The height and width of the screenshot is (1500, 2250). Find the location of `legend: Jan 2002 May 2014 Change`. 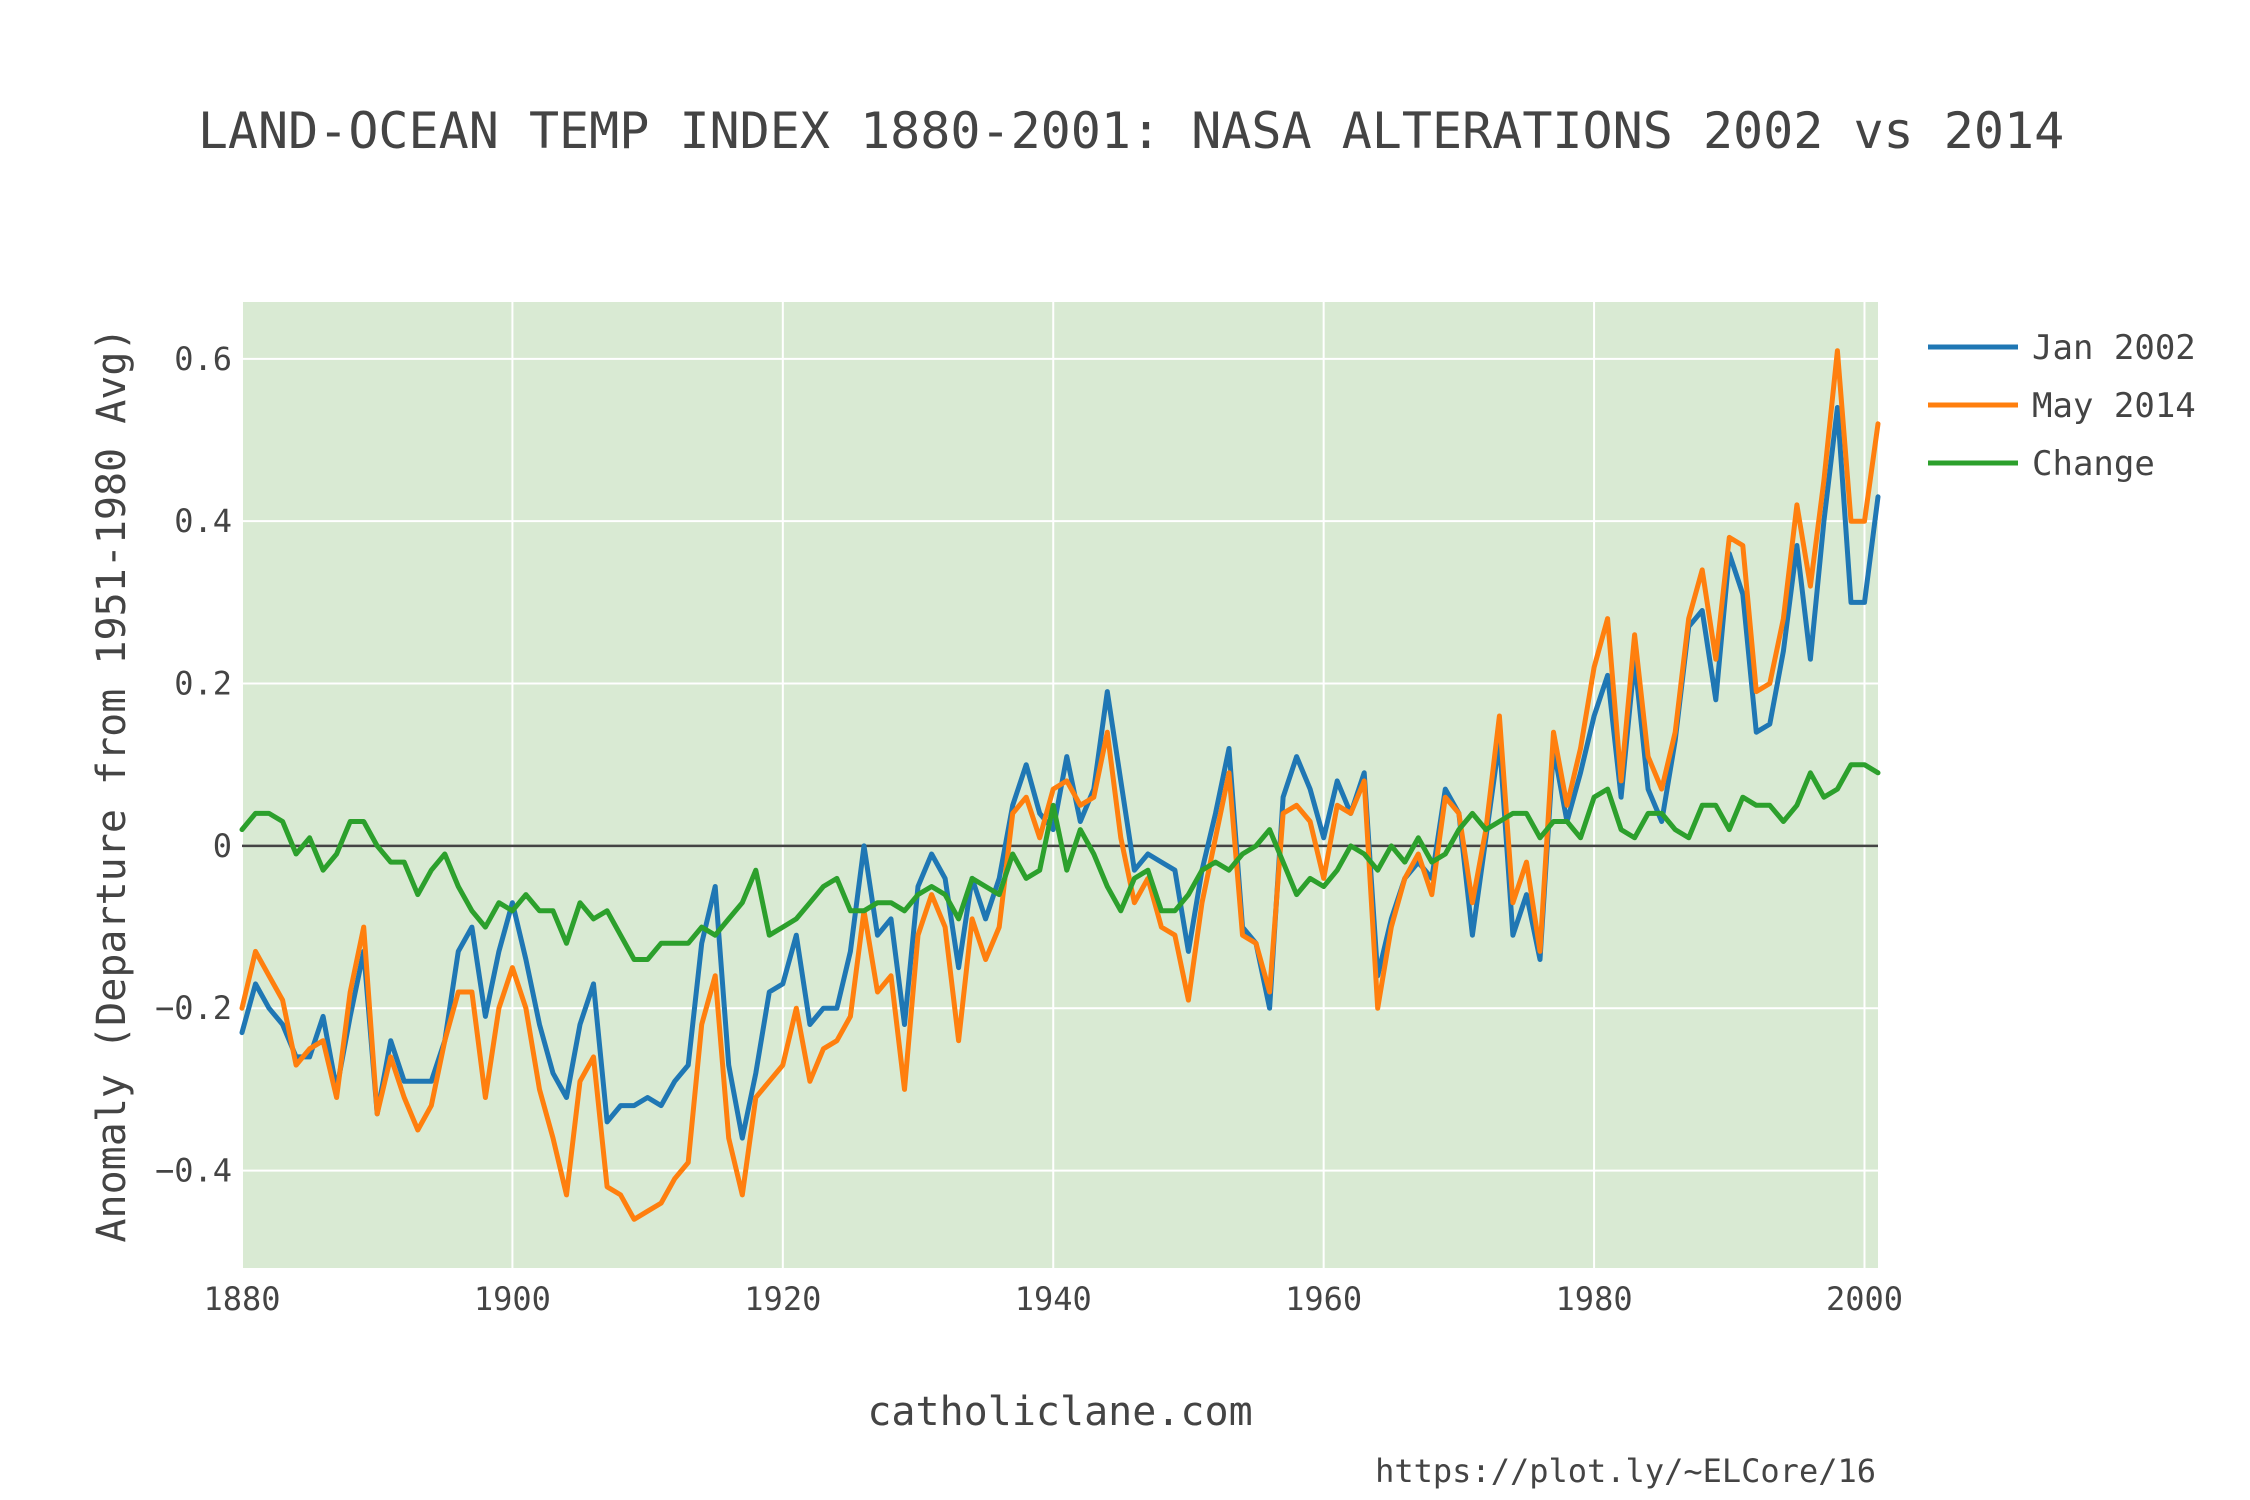

legend: Jan 2002 May 2014 Change is located at coordinates (2062, 406).